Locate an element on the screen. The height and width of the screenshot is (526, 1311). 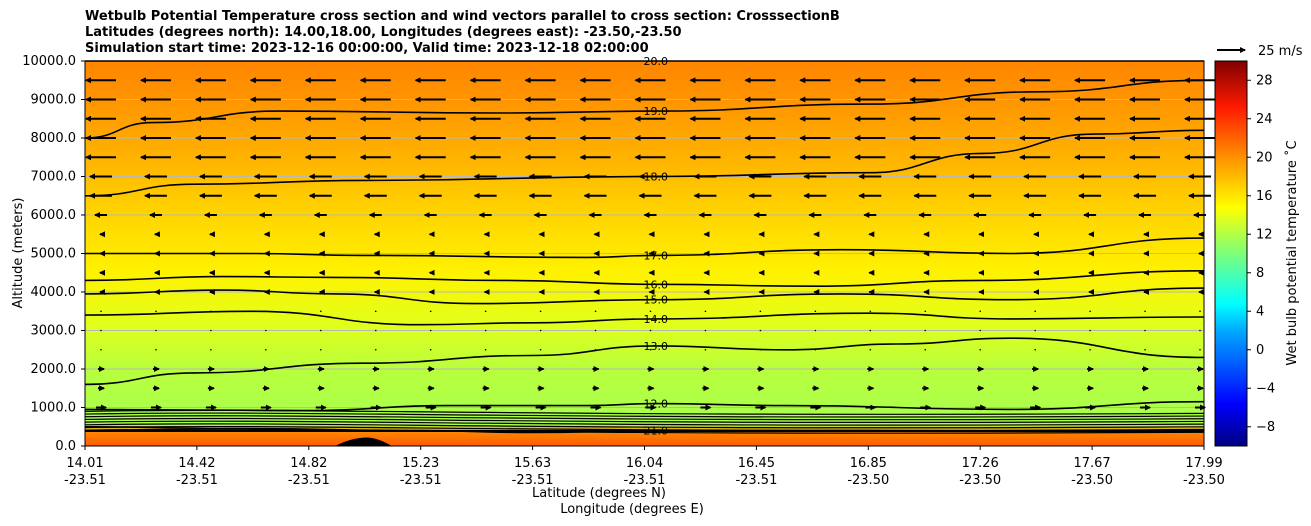
x-tick-label-lat: 16.04 is located at coordinates (644, 463).